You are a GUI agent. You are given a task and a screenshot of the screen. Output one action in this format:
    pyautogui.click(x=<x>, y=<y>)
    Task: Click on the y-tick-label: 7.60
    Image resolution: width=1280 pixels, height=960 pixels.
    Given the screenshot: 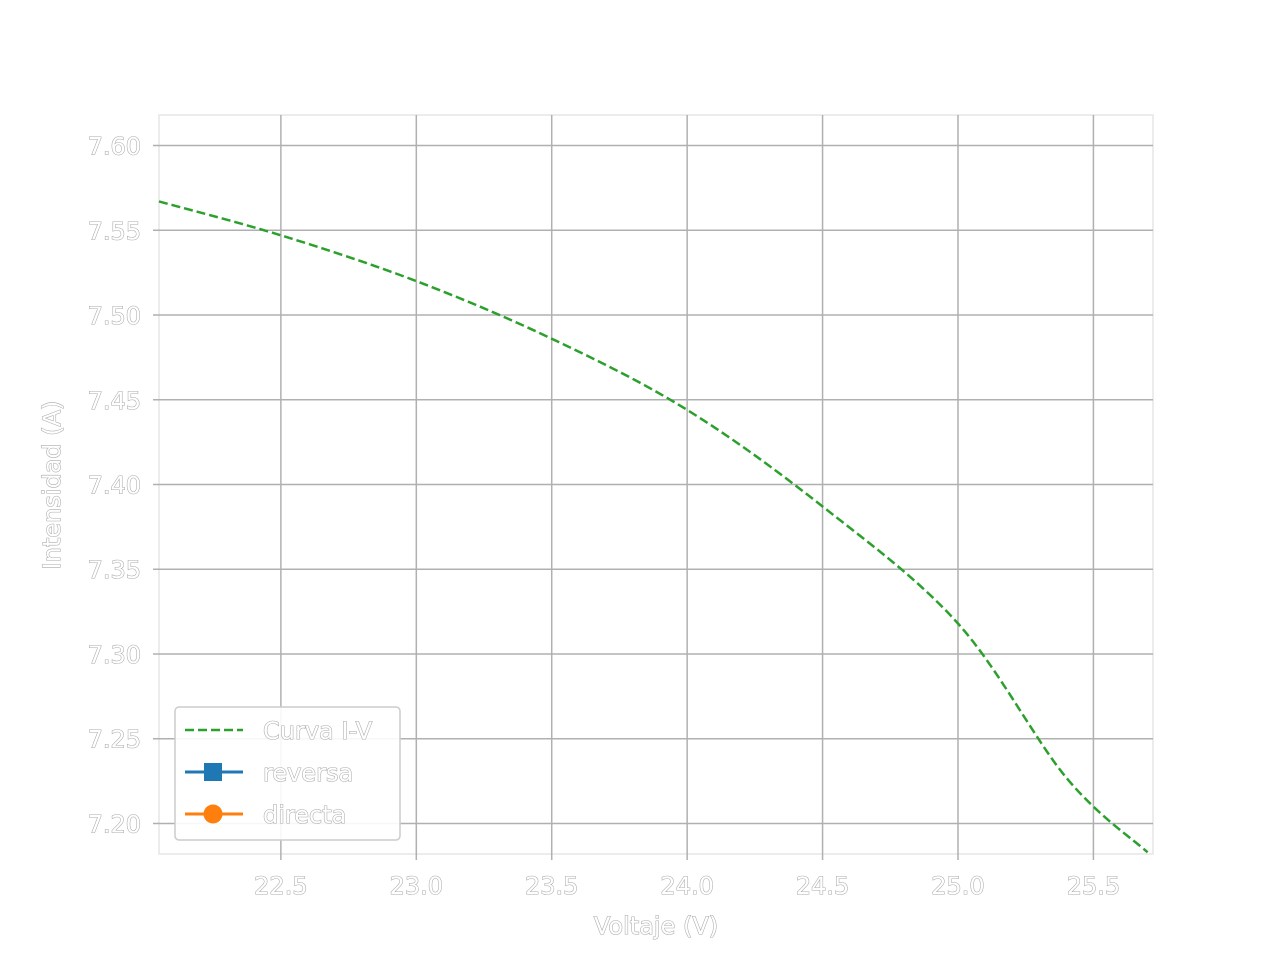 What is the action you would take?
    pyautogui.click(x=114, y=147)
    